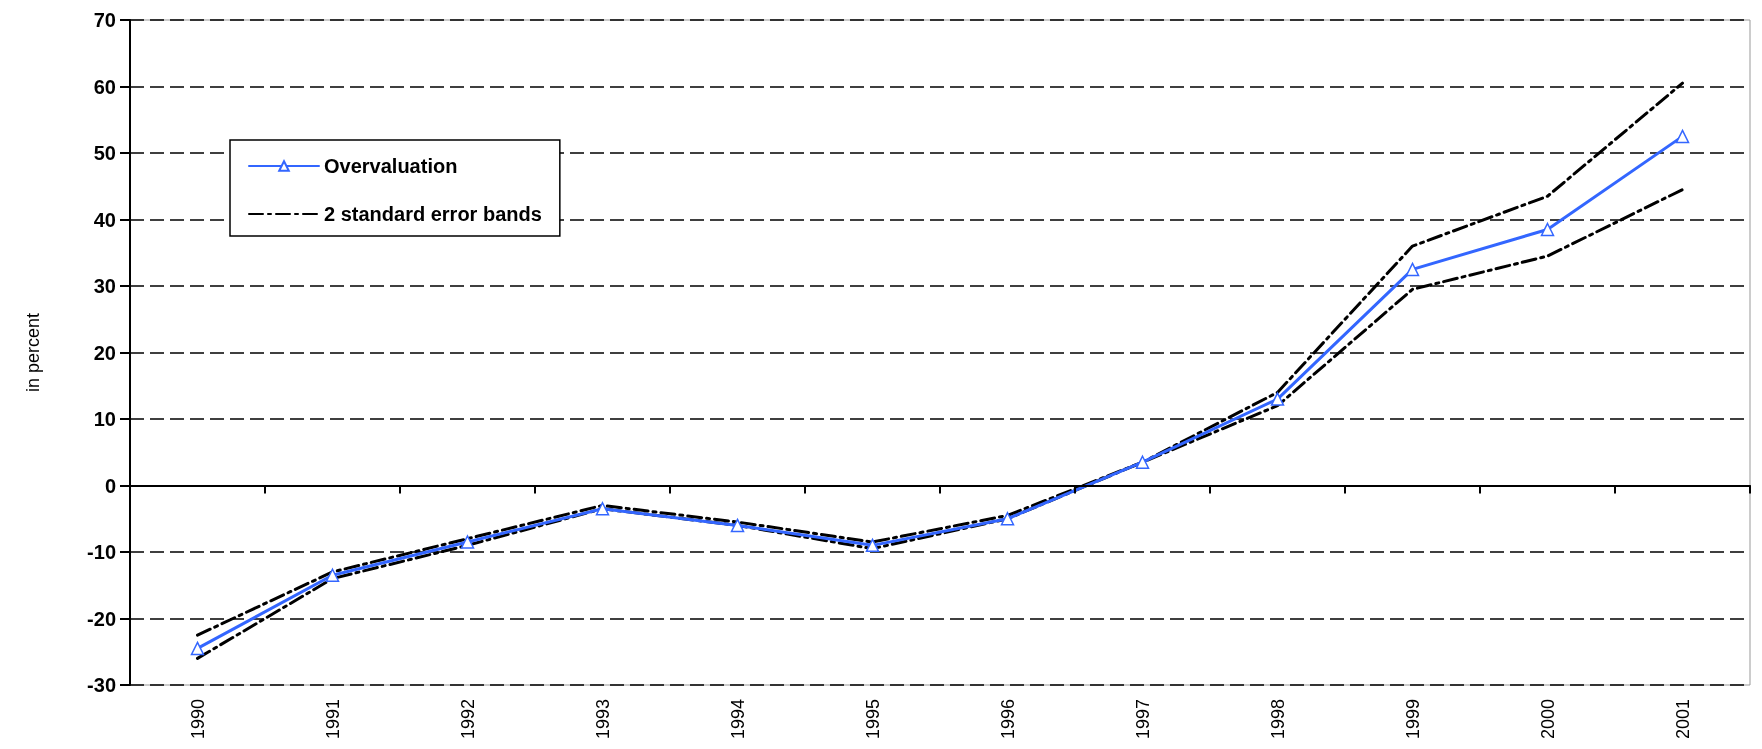 This screenshot has width=1762, height=749. I want to click on y-tick-label: 40, so click(104, 219).